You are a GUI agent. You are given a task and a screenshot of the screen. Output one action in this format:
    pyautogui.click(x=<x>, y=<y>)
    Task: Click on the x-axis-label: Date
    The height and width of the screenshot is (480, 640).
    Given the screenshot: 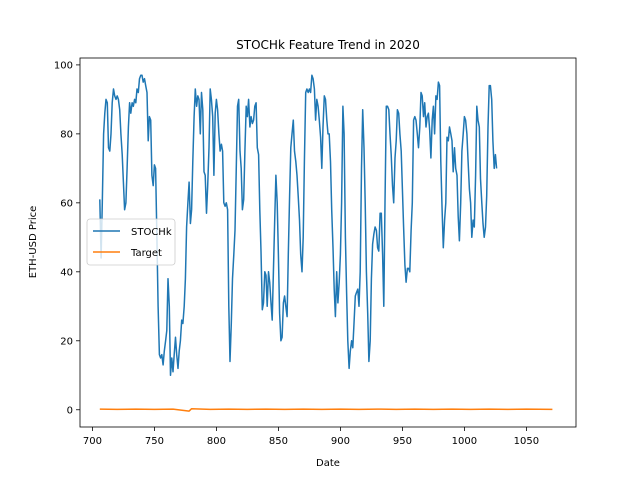 What is the action you would take?
    pyautogui.click(x=328, y=463)
    